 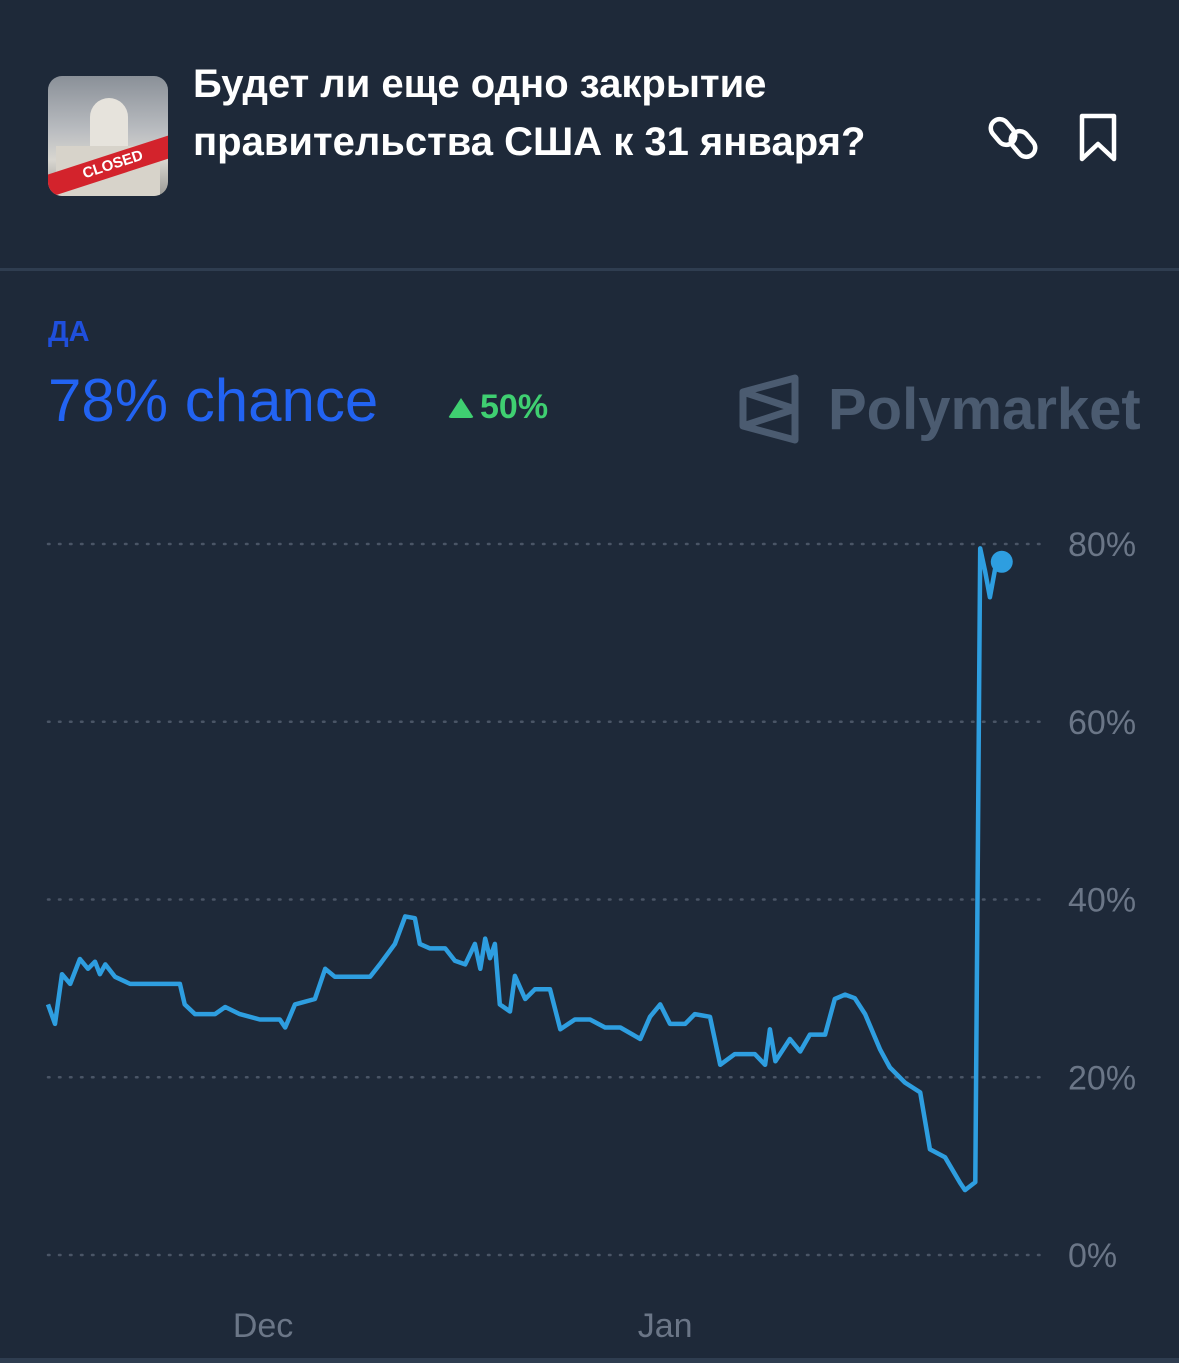 What do you see at coordinates (1001, 561) in the screenshot?
I see `current-value-marker` at bounding box center [1001, 561].